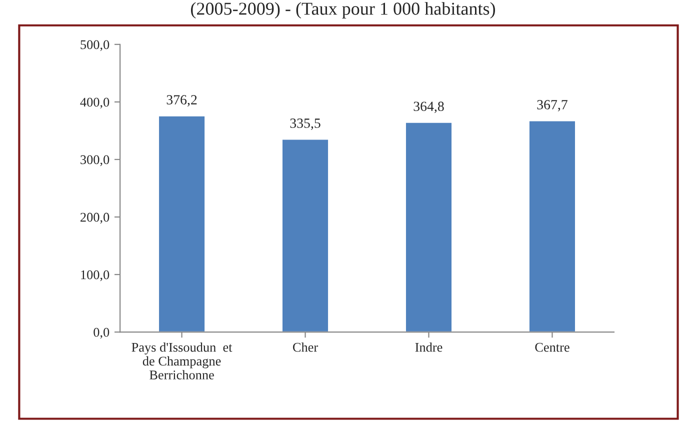 The width and height of the screenshot is (686, 423). What do you see at coordinates (95, 276) in the screenshot?
I see `y-tick-label: 100,0` at bounding box center [95, 276].